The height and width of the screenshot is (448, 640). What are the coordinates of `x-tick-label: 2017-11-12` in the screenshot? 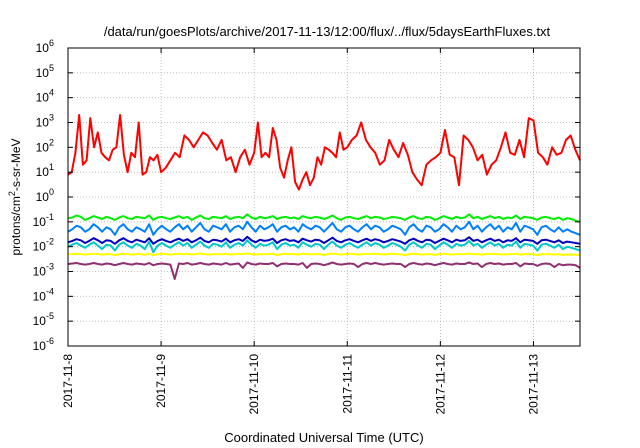 It's located at (440, 384).